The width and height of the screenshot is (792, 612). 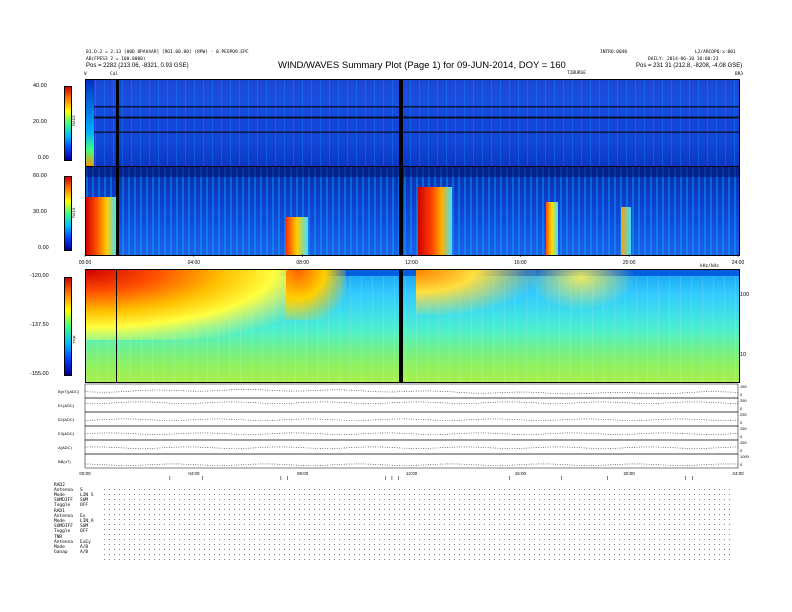 What do you see at coordinates (81, 490) in the screenshot?
I see `param-value: S` at bounding box center [81, 490].